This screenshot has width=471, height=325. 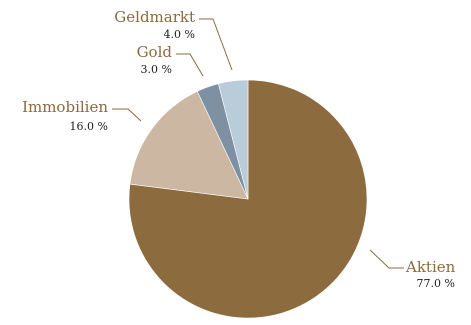 What do you see at coordinates (436, 283) in the screenshot?
I see `slice-value-aktien: 77.0 %` at bounding box center [436, 283].